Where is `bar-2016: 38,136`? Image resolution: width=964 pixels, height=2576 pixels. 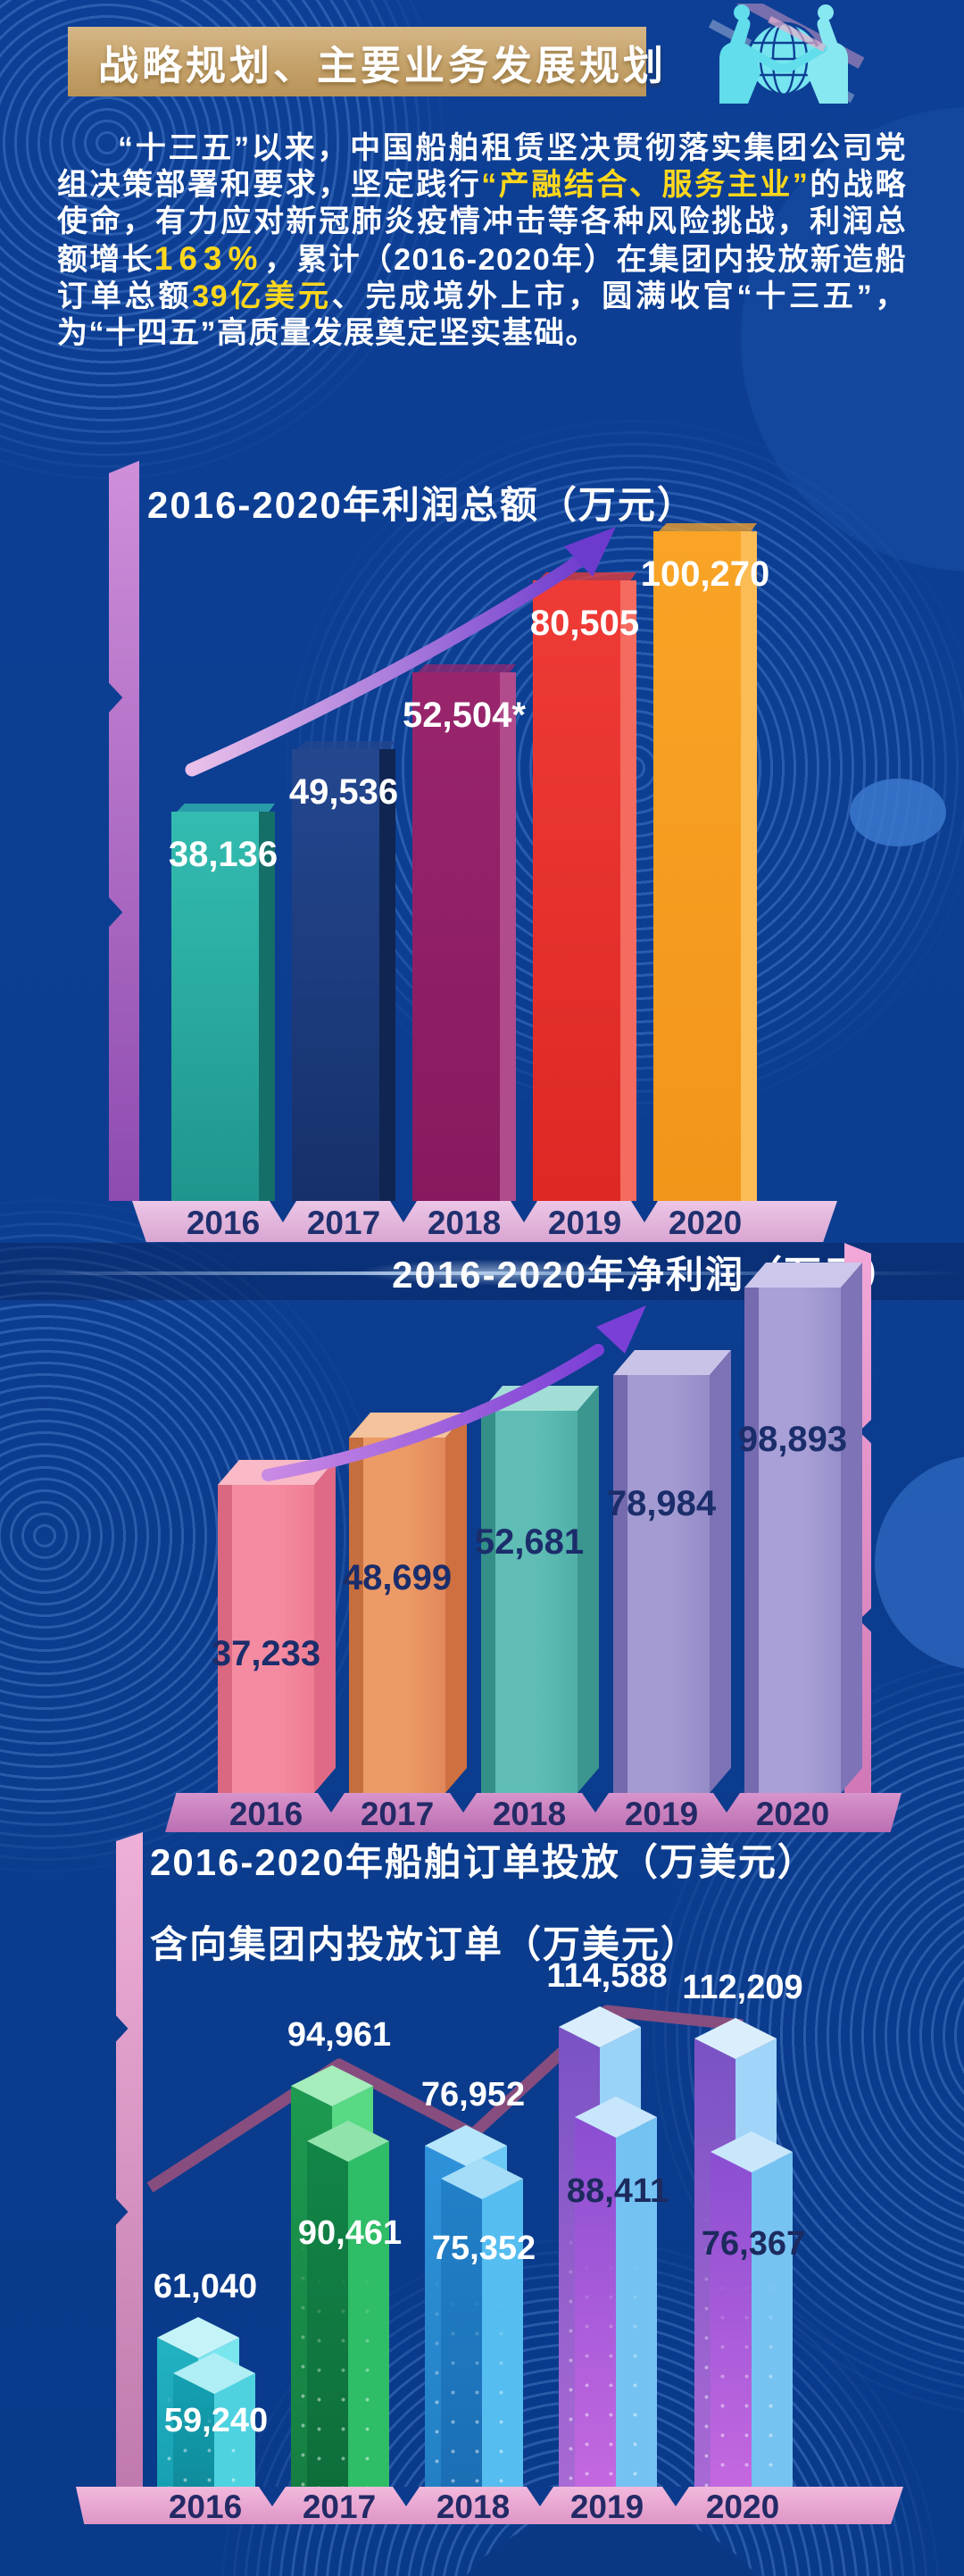 bar-2016: 38,136 is located at coordinates (223, 1002).